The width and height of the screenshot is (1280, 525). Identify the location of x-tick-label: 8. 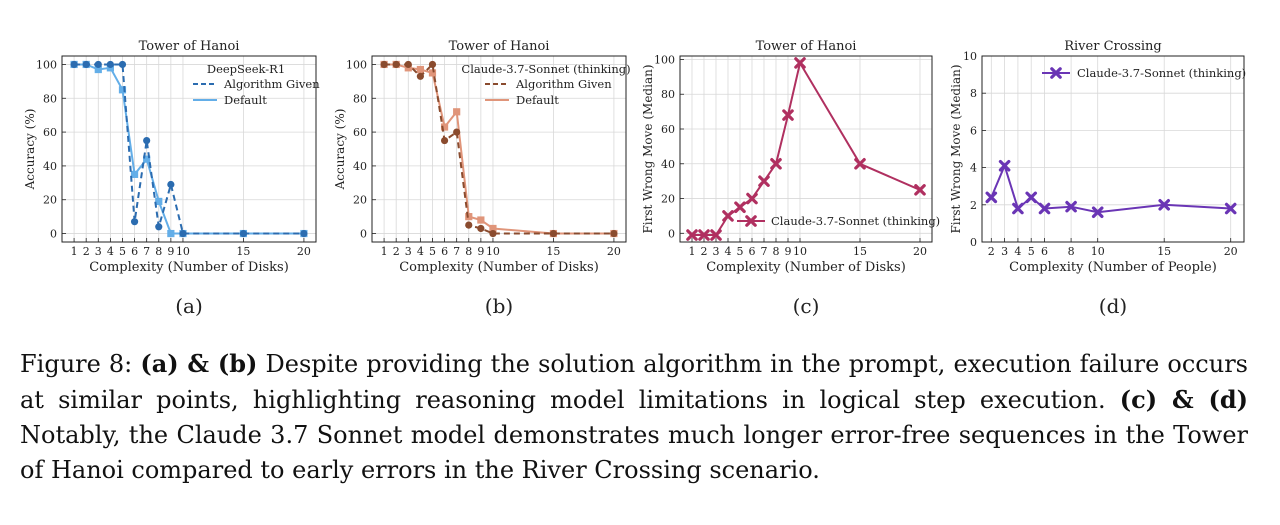
(1071, 251).